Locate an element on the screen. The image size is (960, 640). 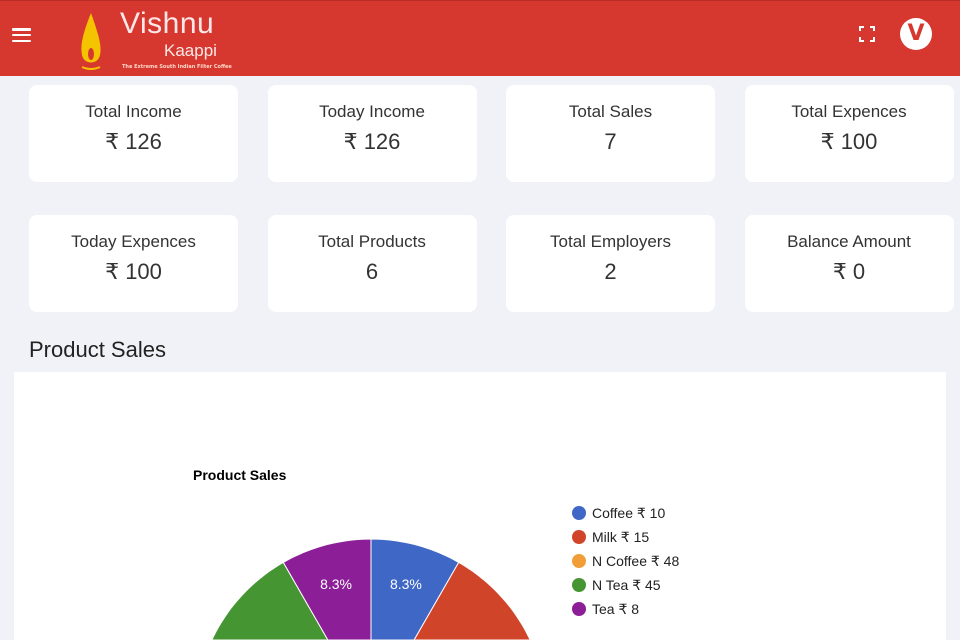
legend-label: Tea ₹ 8 is located at coordinates (615, 609).